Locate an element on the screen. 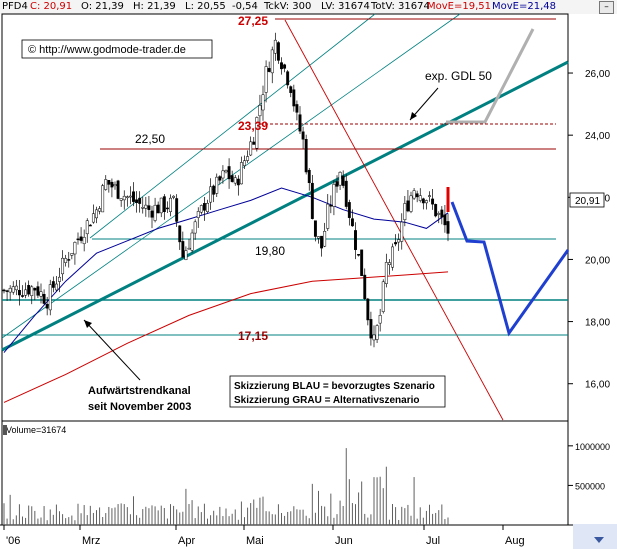  legend-box is located at coordinates (337, 391).